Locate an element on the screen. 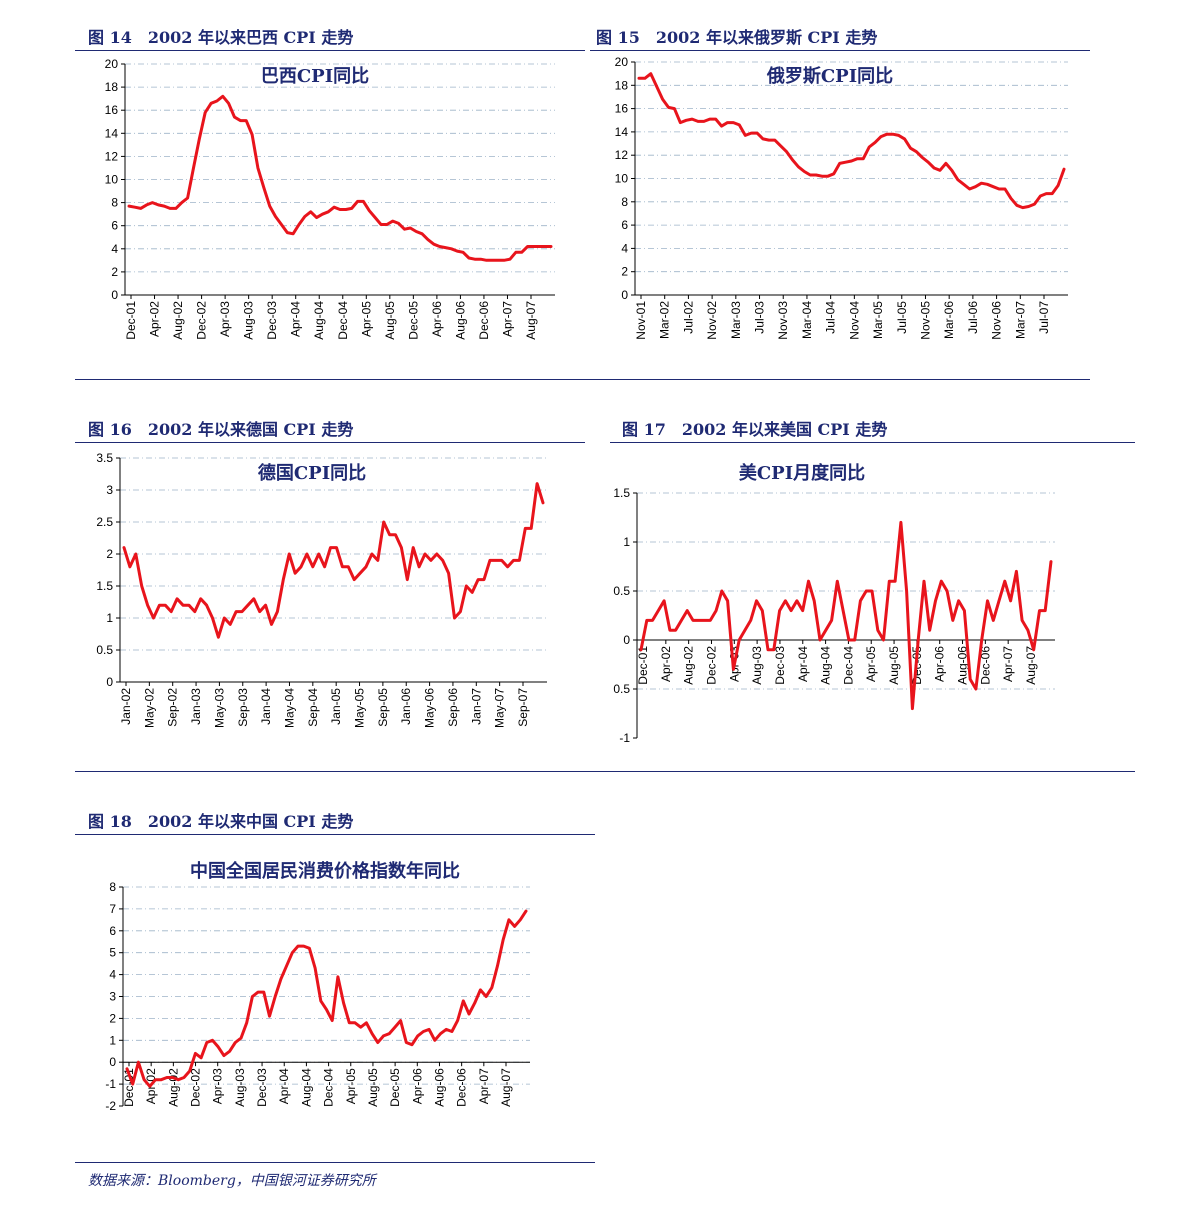 The image size is (1191, 1207). x-tick-label: Sep-04 is located at coordinates (313, 707).